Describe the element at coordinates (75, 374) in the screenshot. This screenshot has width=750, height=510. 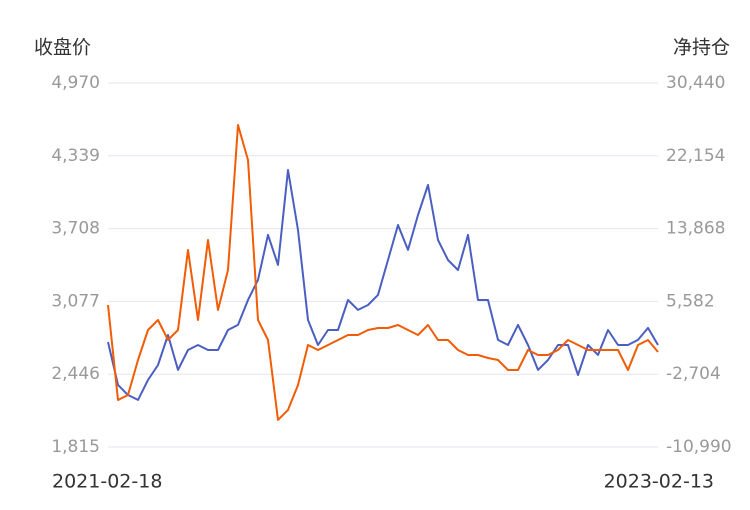
I see `y-tick-label: 2,446` at that location.